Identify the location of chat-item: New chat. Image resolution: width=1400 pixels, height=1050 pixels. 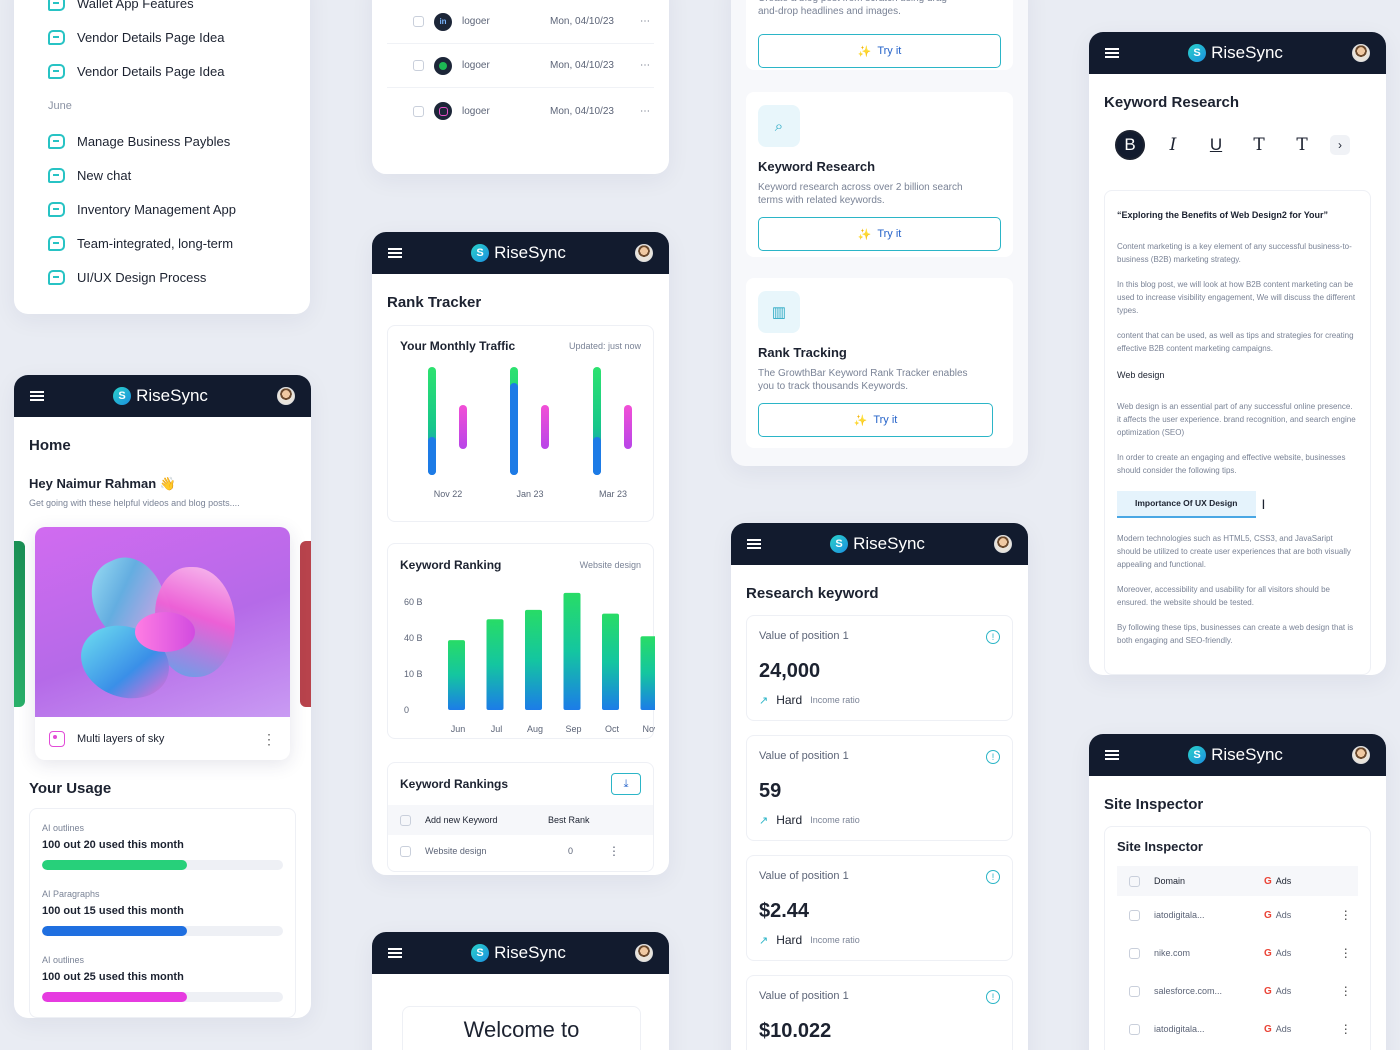
(179, 175).